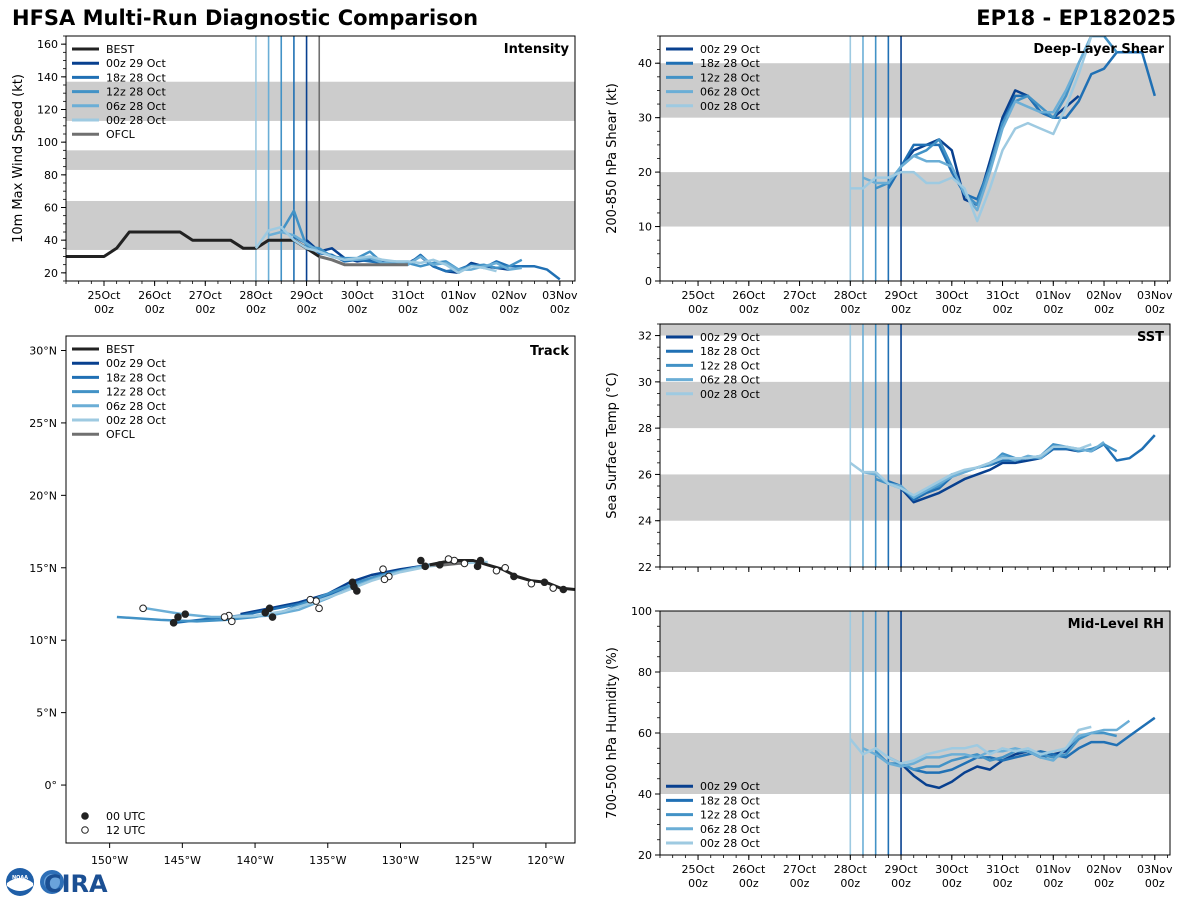 This screenshot has width=1200, height=902. I want to click on intensity-series-best, so click(193, 244).